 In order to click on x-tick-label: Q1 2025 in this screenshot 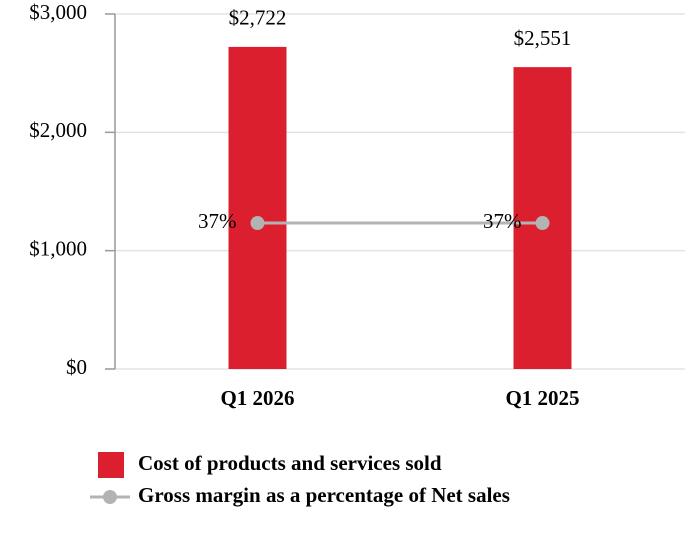, I will do `click(542, 398)`.